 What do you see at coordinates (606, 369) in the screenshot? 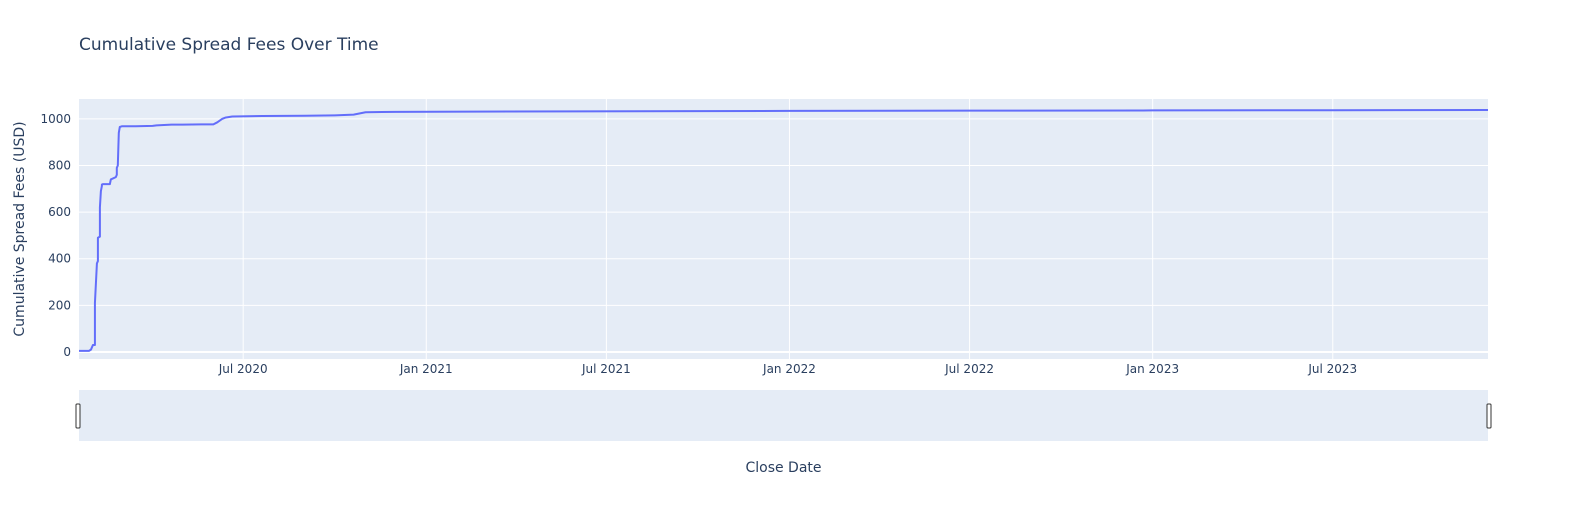
I see `x-tick-label: Jul 2021` at bounding box center [606, 369].